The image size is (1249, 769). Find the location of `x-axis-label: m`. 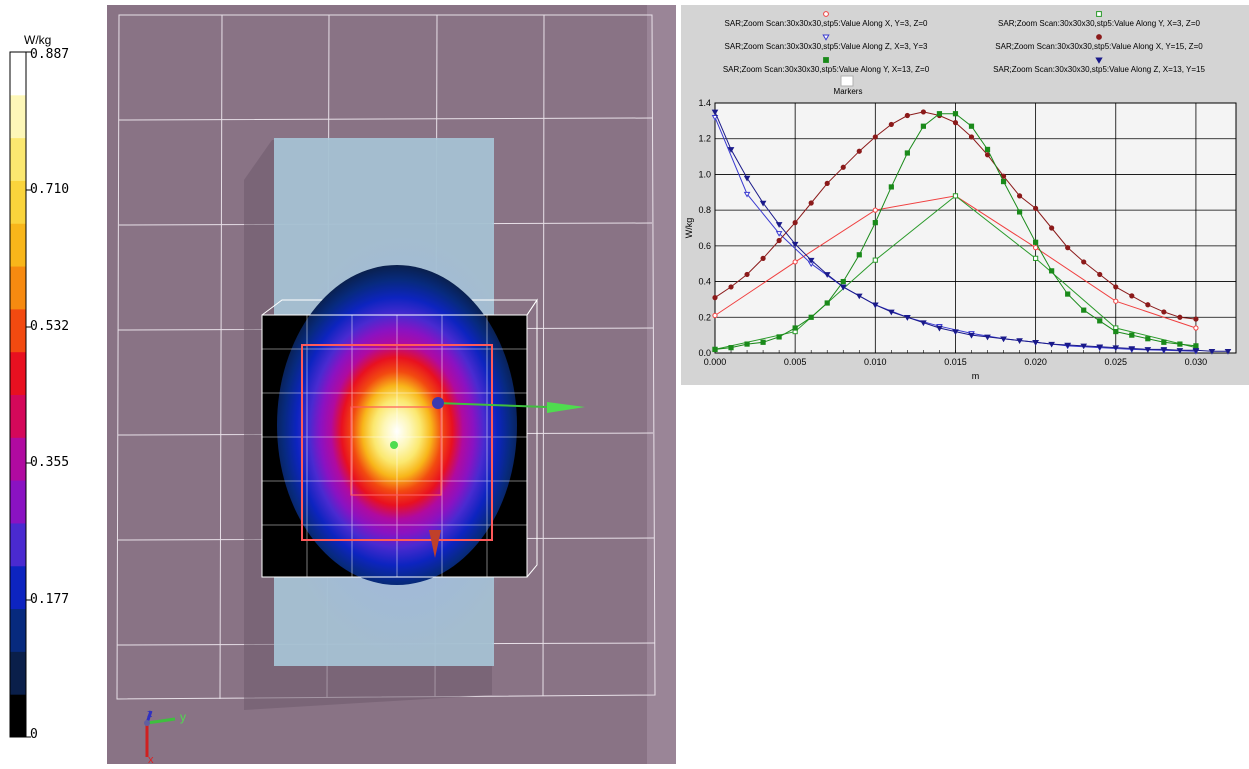

x-axis-label: m is located at coordinates (976, 376).